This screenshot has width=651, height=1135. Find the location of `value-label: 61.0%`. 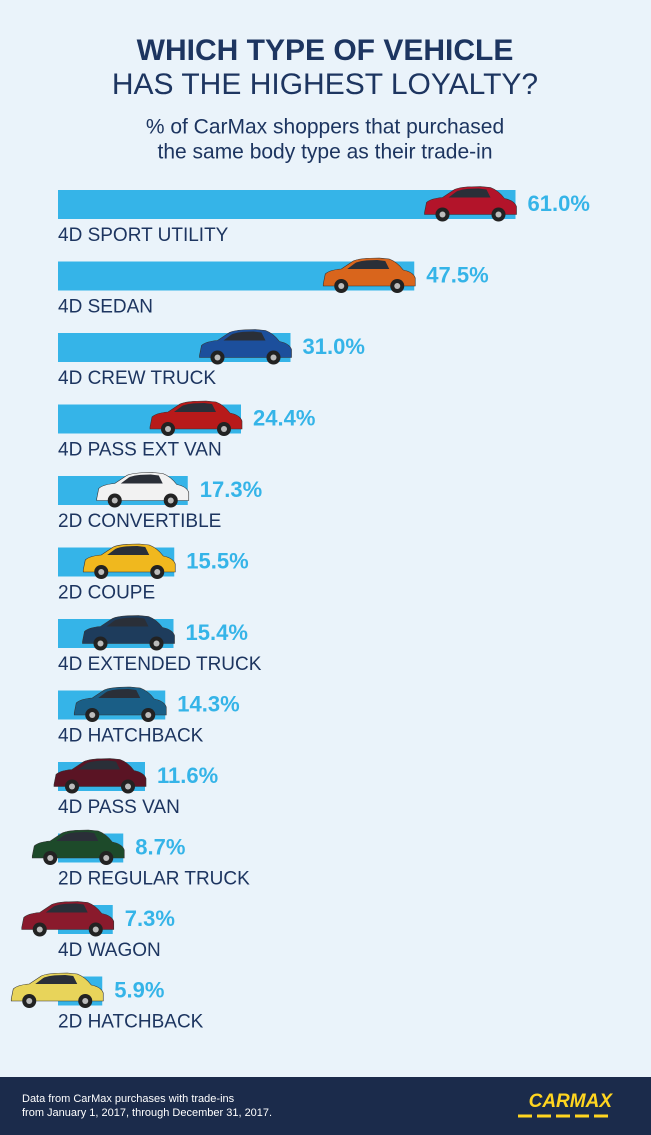

value-label: 61.0% is located at coordinates (559, 203).